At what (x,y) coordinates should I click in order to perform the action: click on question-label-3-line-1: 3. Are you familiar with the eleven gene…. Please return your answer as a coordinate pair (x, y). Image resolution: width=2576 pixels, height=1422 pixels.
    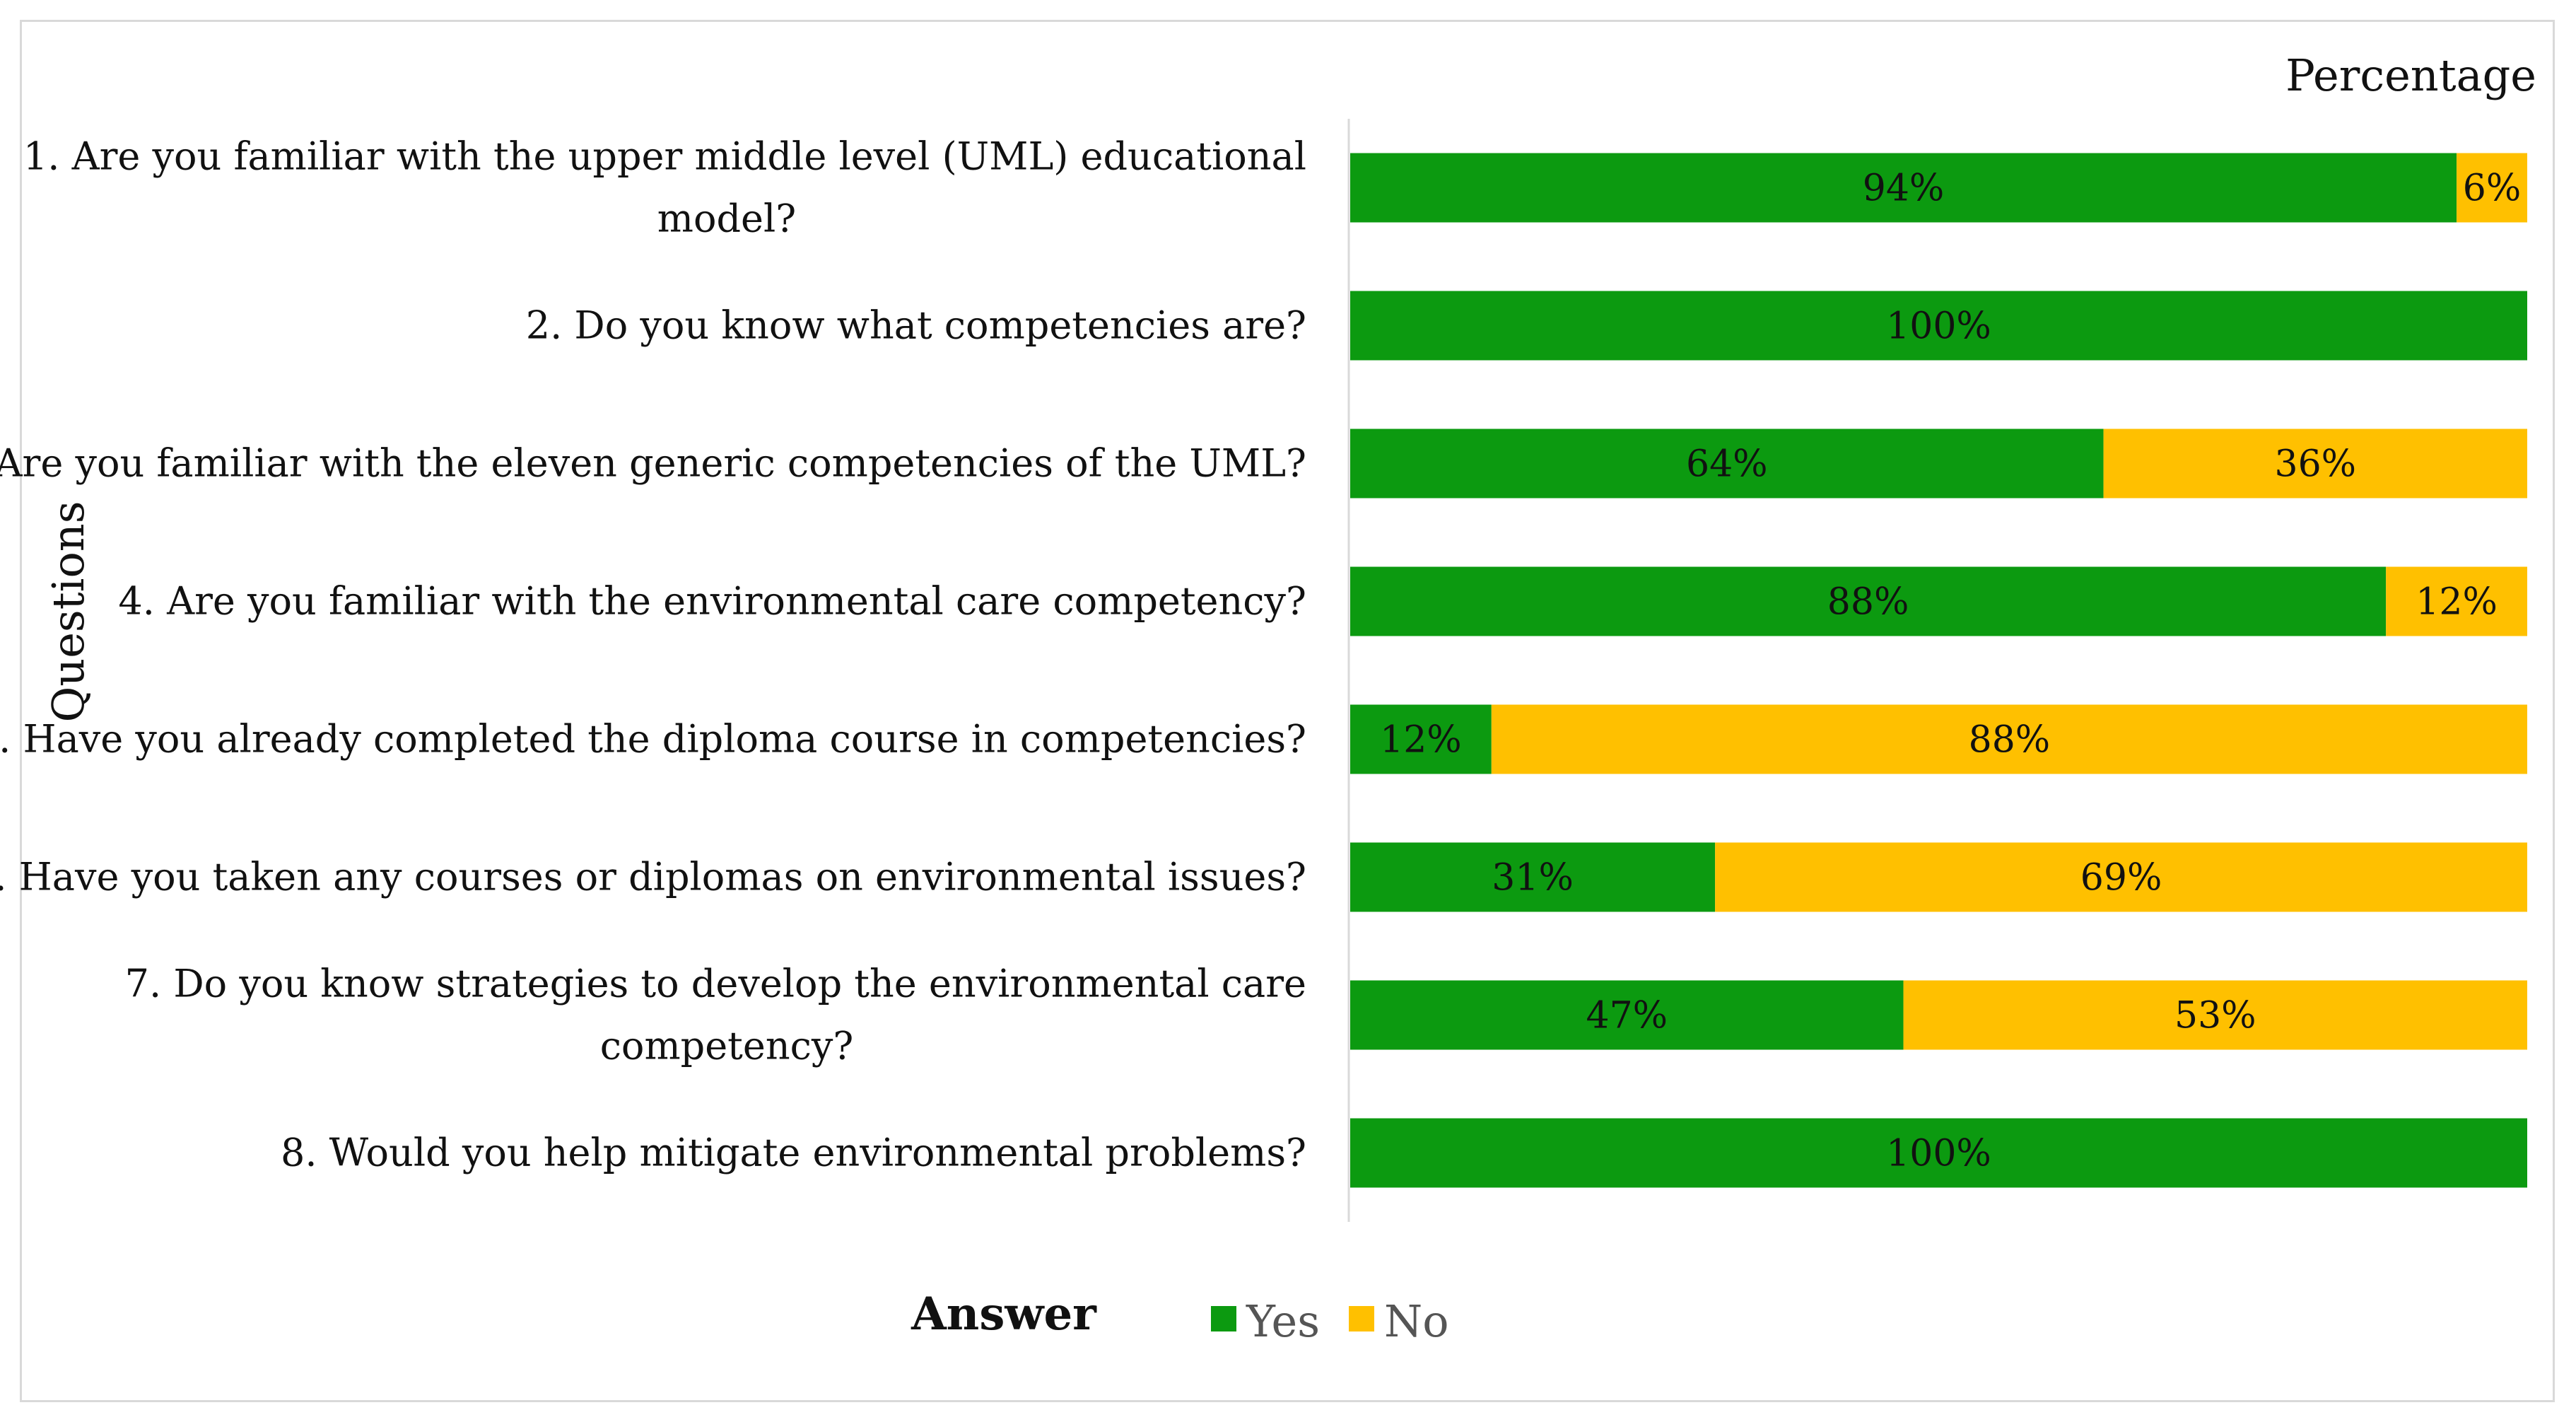
    Looking at the image, I should click on (653, 463).